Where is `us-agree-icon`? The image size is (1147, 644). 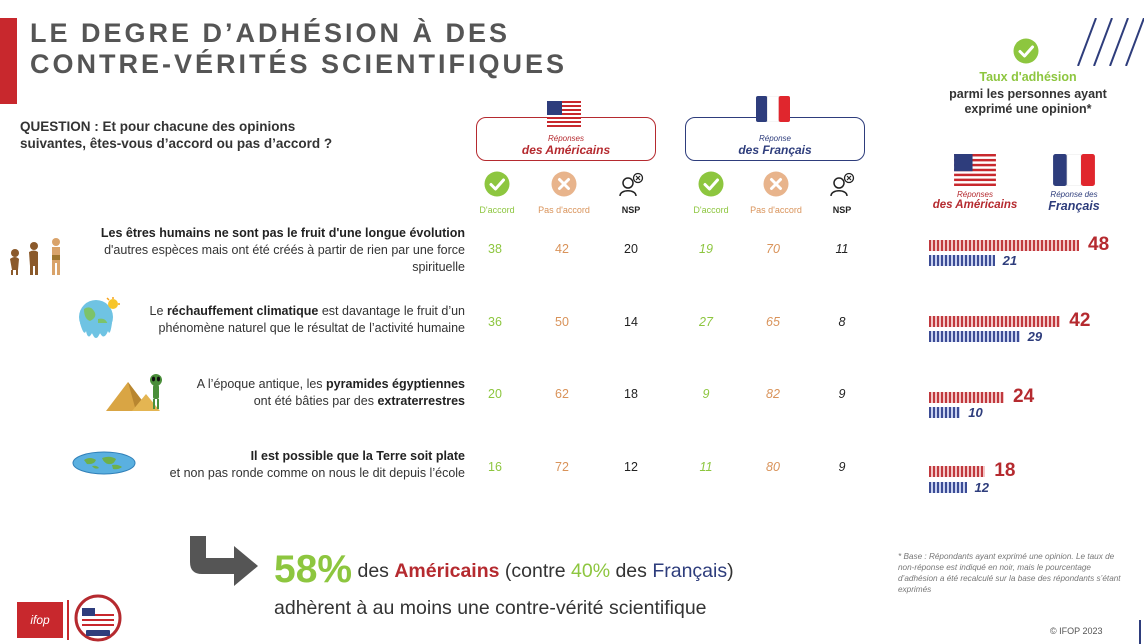
us-agree-icon is located at coordinates (497, 184).